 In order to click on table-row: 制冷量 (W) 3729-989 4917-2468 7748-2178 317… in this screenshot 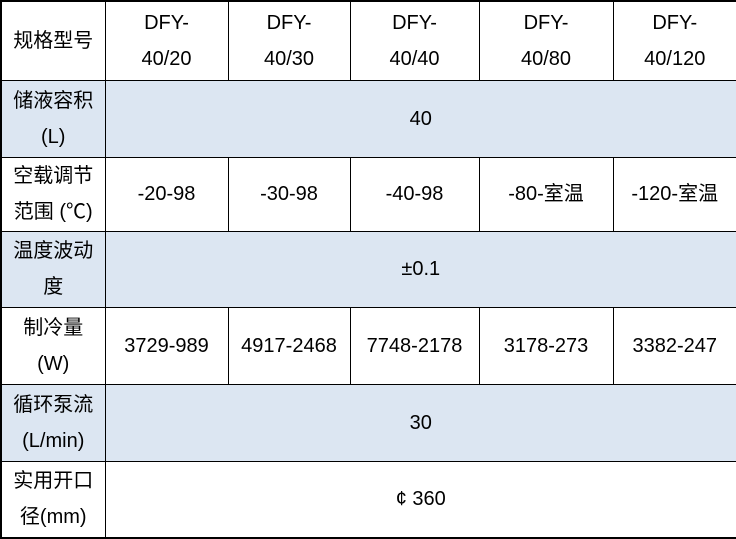, I will do `click(368, 345)`.